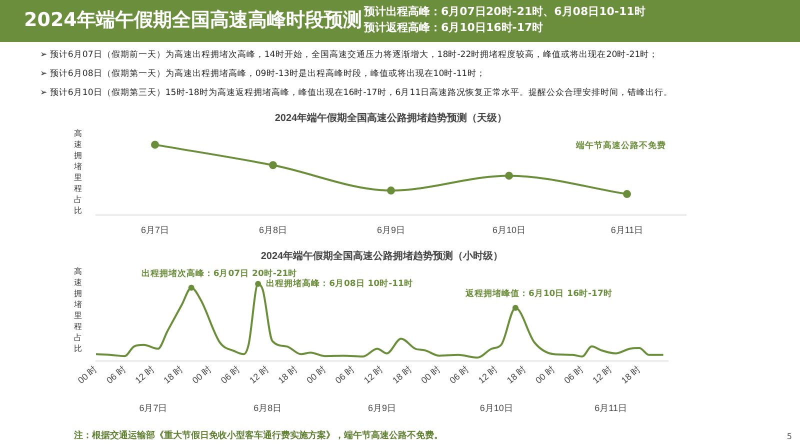 The width and height of the screenshot is (800, 448). I want to click on x2-tick-label: 6月9日, so click(382, 408).